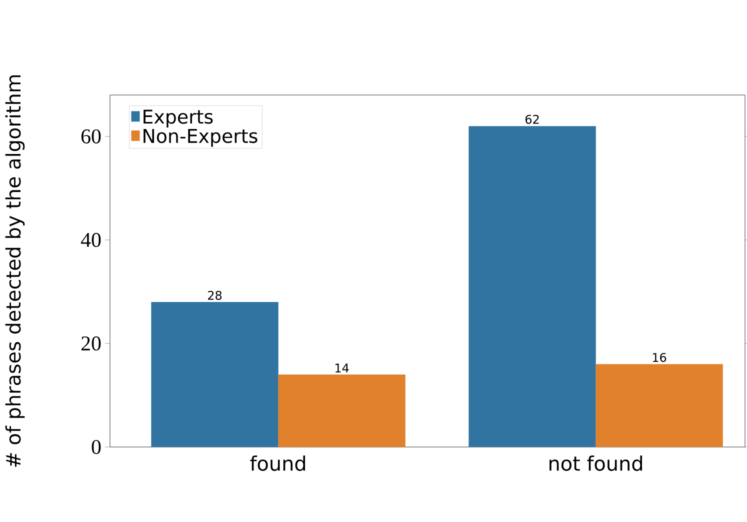 This screenshot has height=522, width=747. Describe the element at coordinates (91, 136) in the screenshot. I see `y-tick-label: 60` at that location.